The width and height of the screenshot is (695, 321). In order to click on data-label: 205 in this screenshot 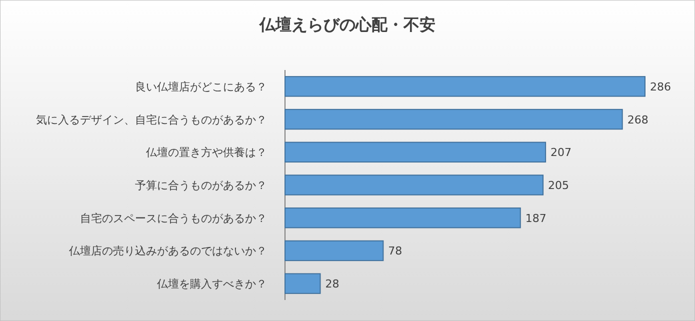, I will do `click(559, 185)`.